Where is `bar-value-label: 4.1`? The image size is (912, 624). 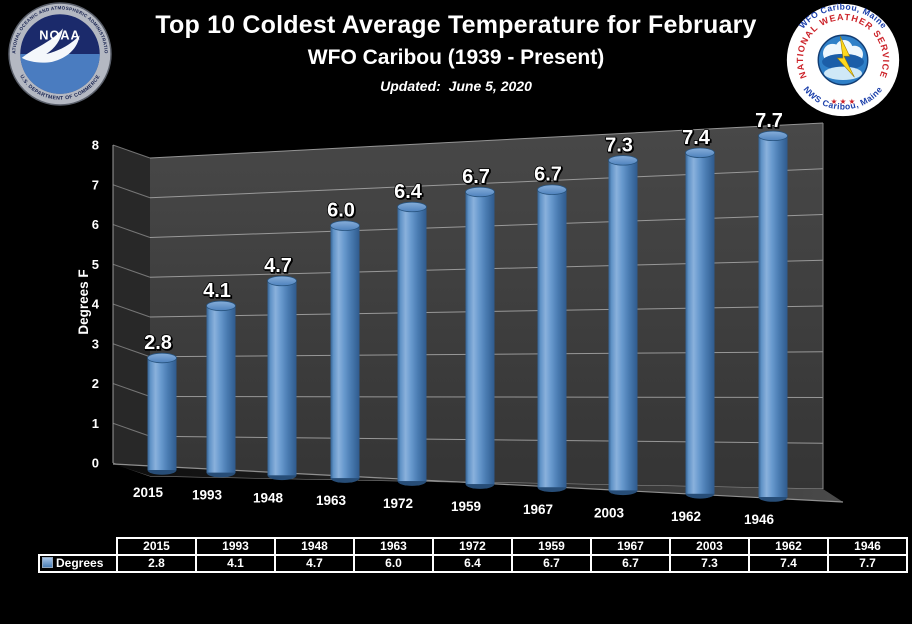 bar-value-label: 4.1 is located at coordinates (217, 291).